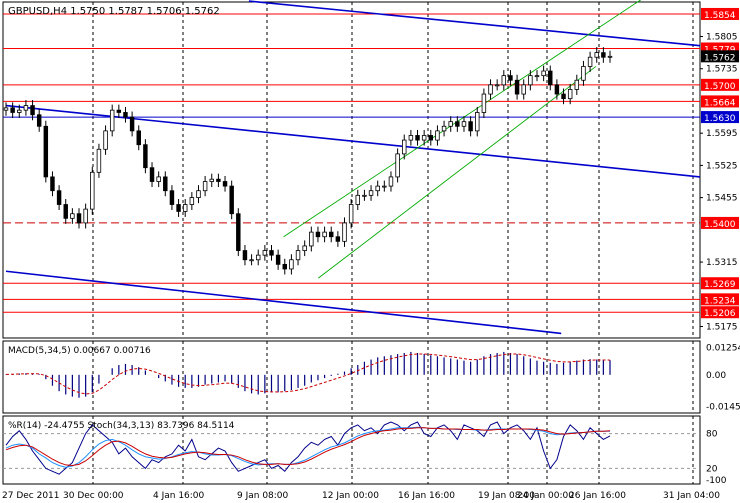  I want to click on current-price-label: 1.5762, so click(720, 58).